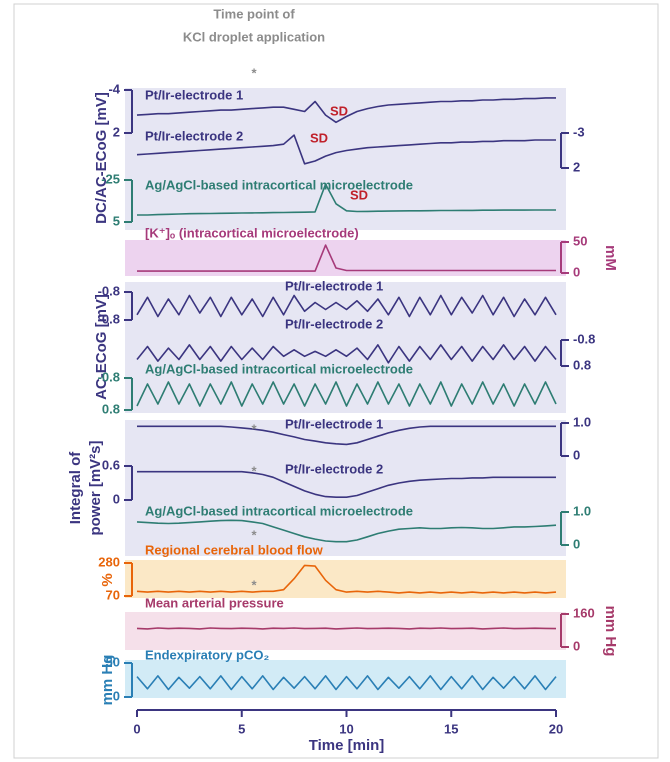 This screenshot has height=762, width=670. What do you see at coordinates (101, 158) in the screenshot?
I see `y-axis-label: DC/AC-ECoG [mV]` at bounding box center [101, 158].